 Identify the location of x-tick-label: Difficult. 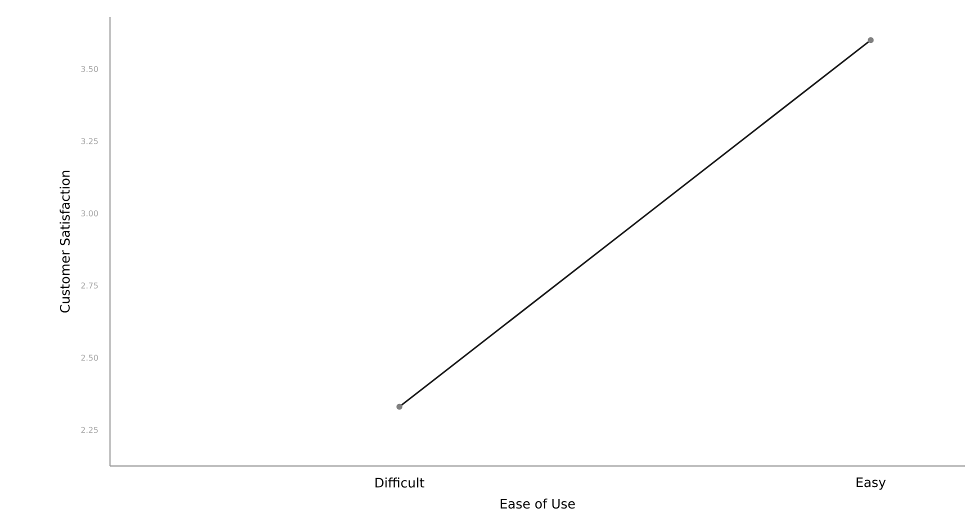
(400, 483).